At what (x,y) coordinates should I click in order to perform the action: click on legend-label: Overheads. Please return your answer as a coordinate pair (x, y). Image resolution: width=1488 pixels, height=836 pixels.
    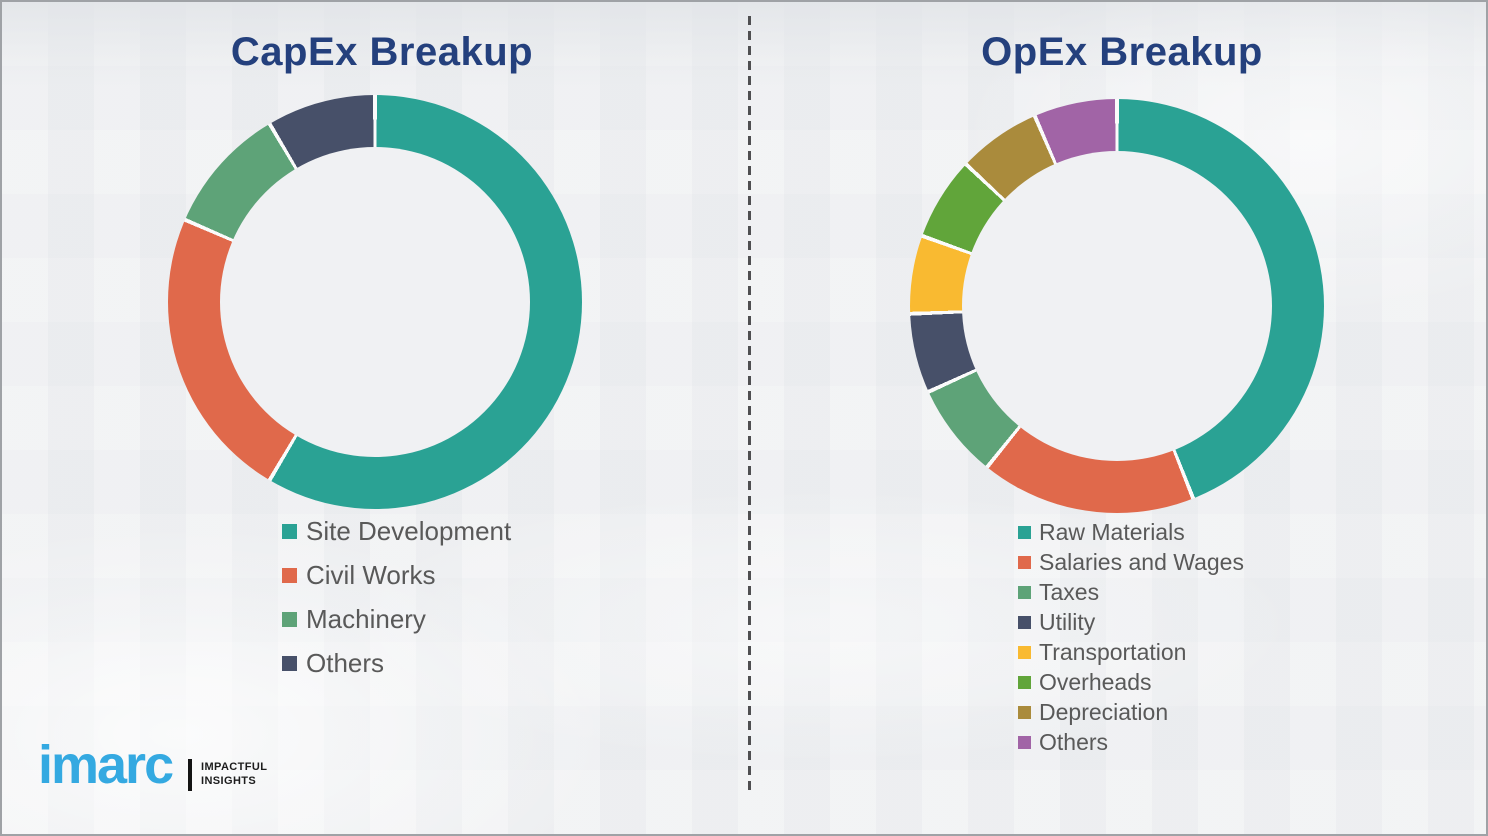
    Looking at the image, I should click on (1095, 681).